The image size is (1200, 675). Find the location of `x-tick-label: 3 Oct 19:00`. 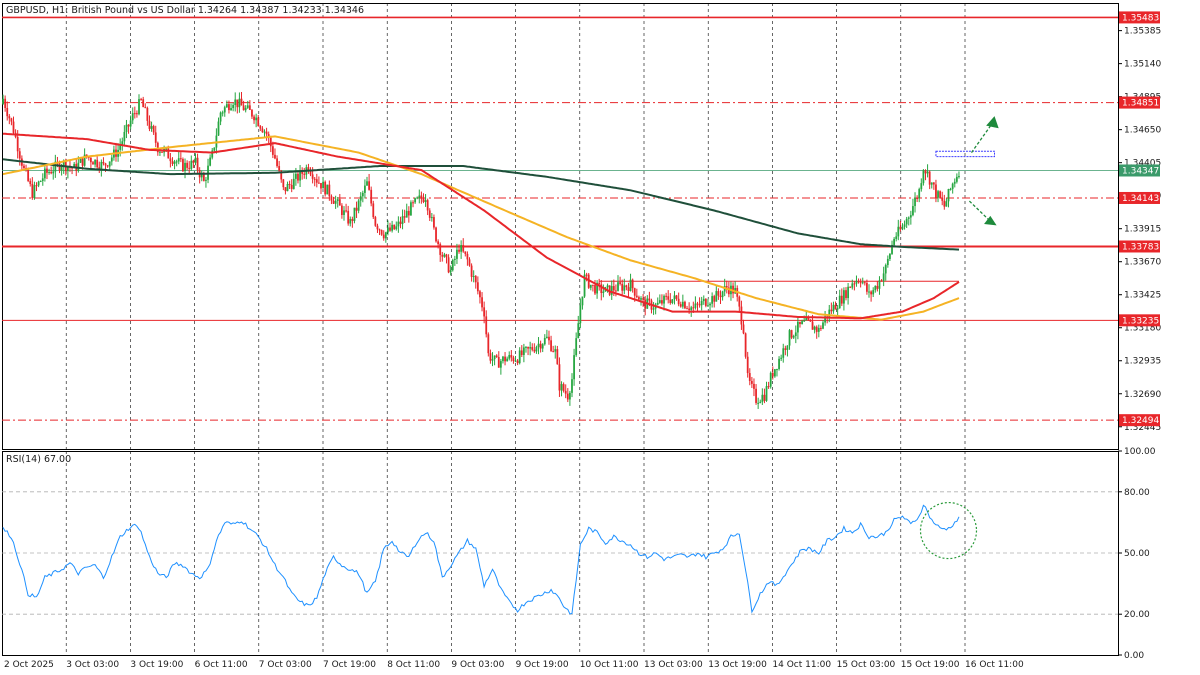

x-tick-label: 3 Oct 19:00 is located at coordinates (156, 665).